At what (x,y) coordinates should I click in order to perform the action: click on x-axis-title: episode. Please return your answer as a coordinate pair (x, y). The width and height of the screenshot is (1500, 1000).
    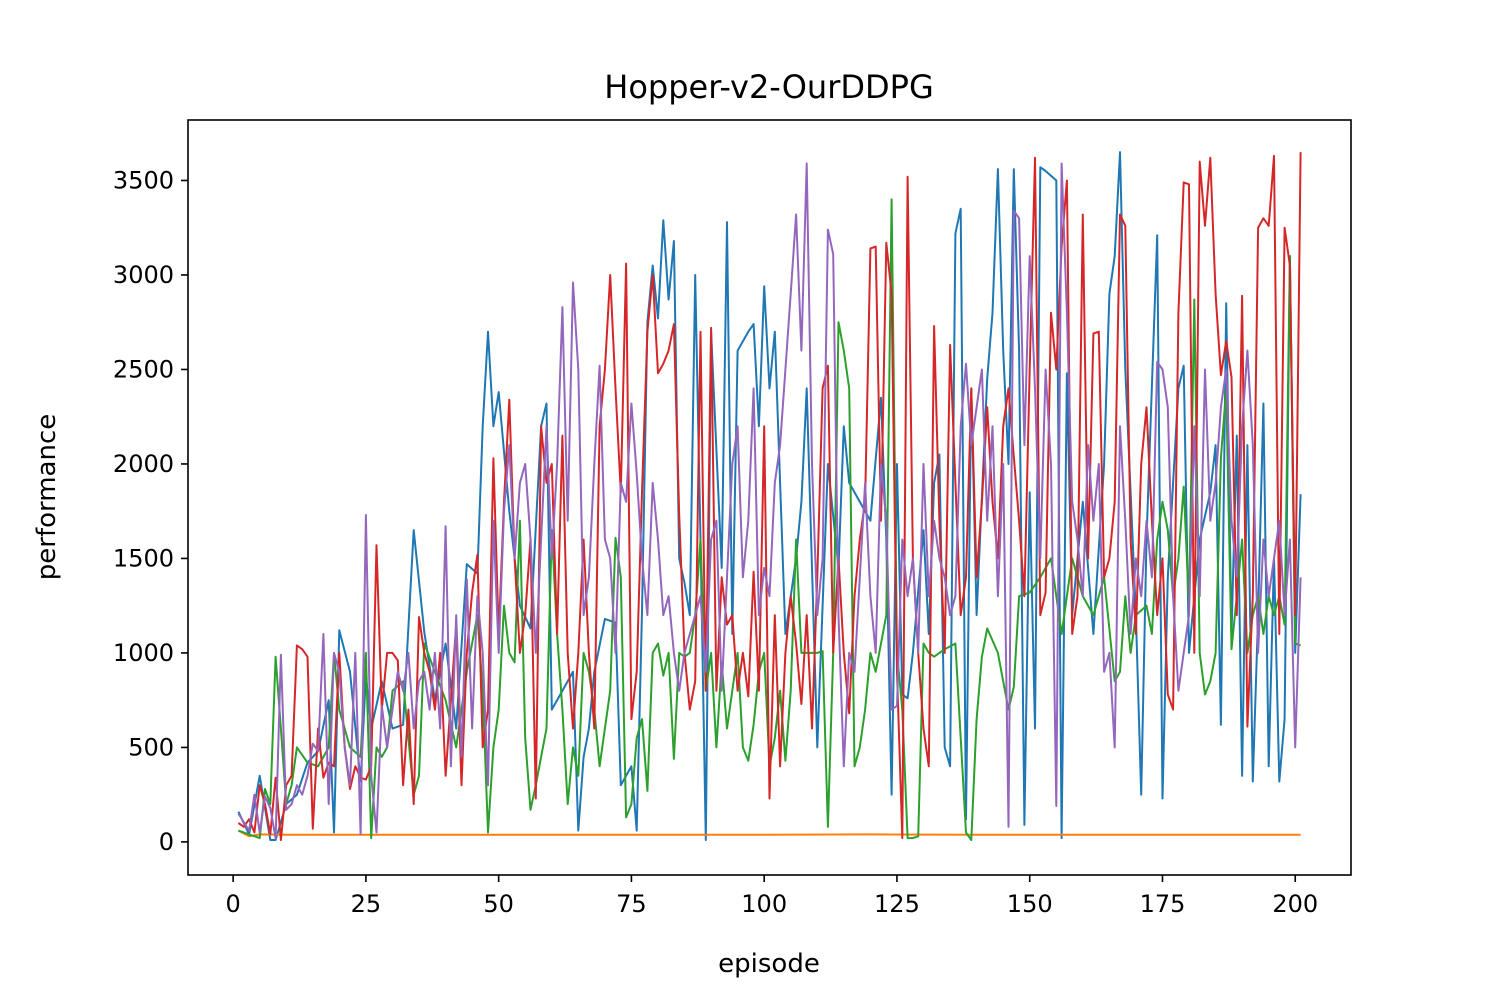
    Looking at the image, I should click on (769, 964).